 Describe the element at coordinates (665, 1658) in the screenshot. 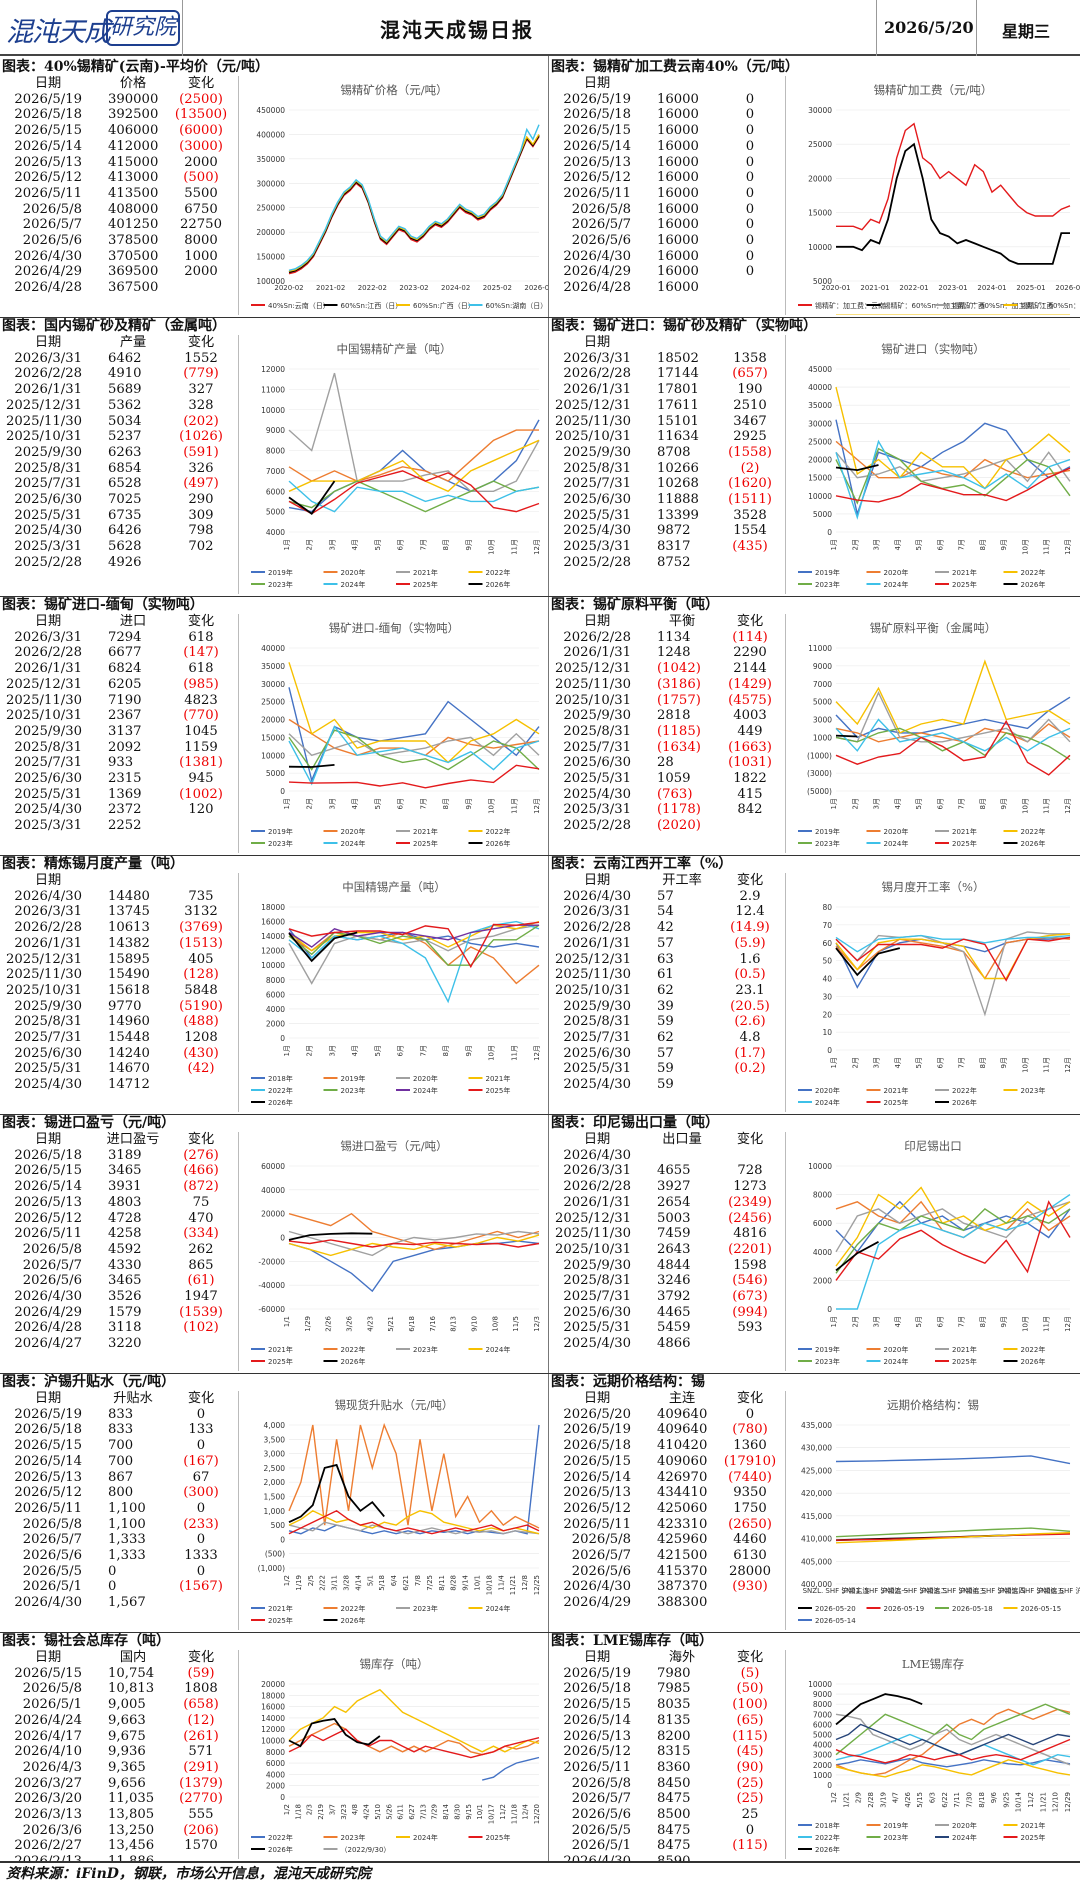

I see `table-header-row: 日期 海外 变化` at that location.